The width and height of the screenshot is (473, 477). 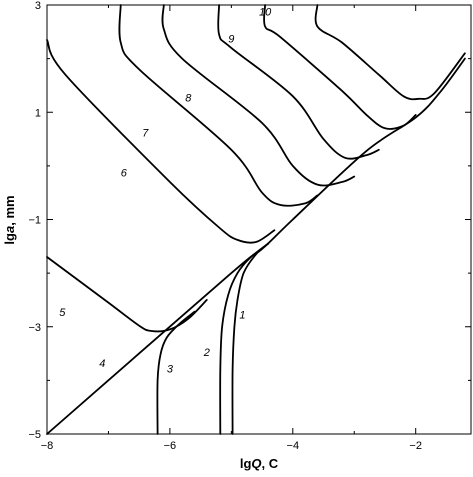 What do you see at coordinates (231, 40) in the screenshot?
I see `curve-label-9: 9` at bounding box center [231, 40].